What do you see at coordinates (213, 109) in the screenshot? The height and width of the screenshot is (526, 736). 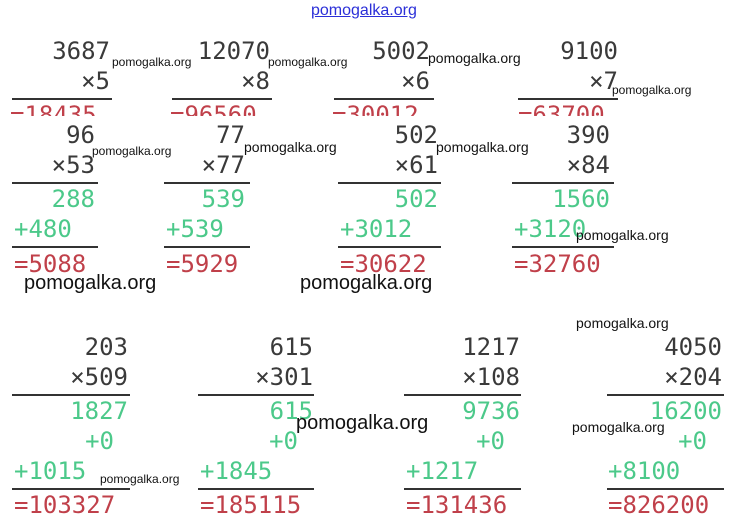 I see `result: =96560` at bounding box center [213, 109].